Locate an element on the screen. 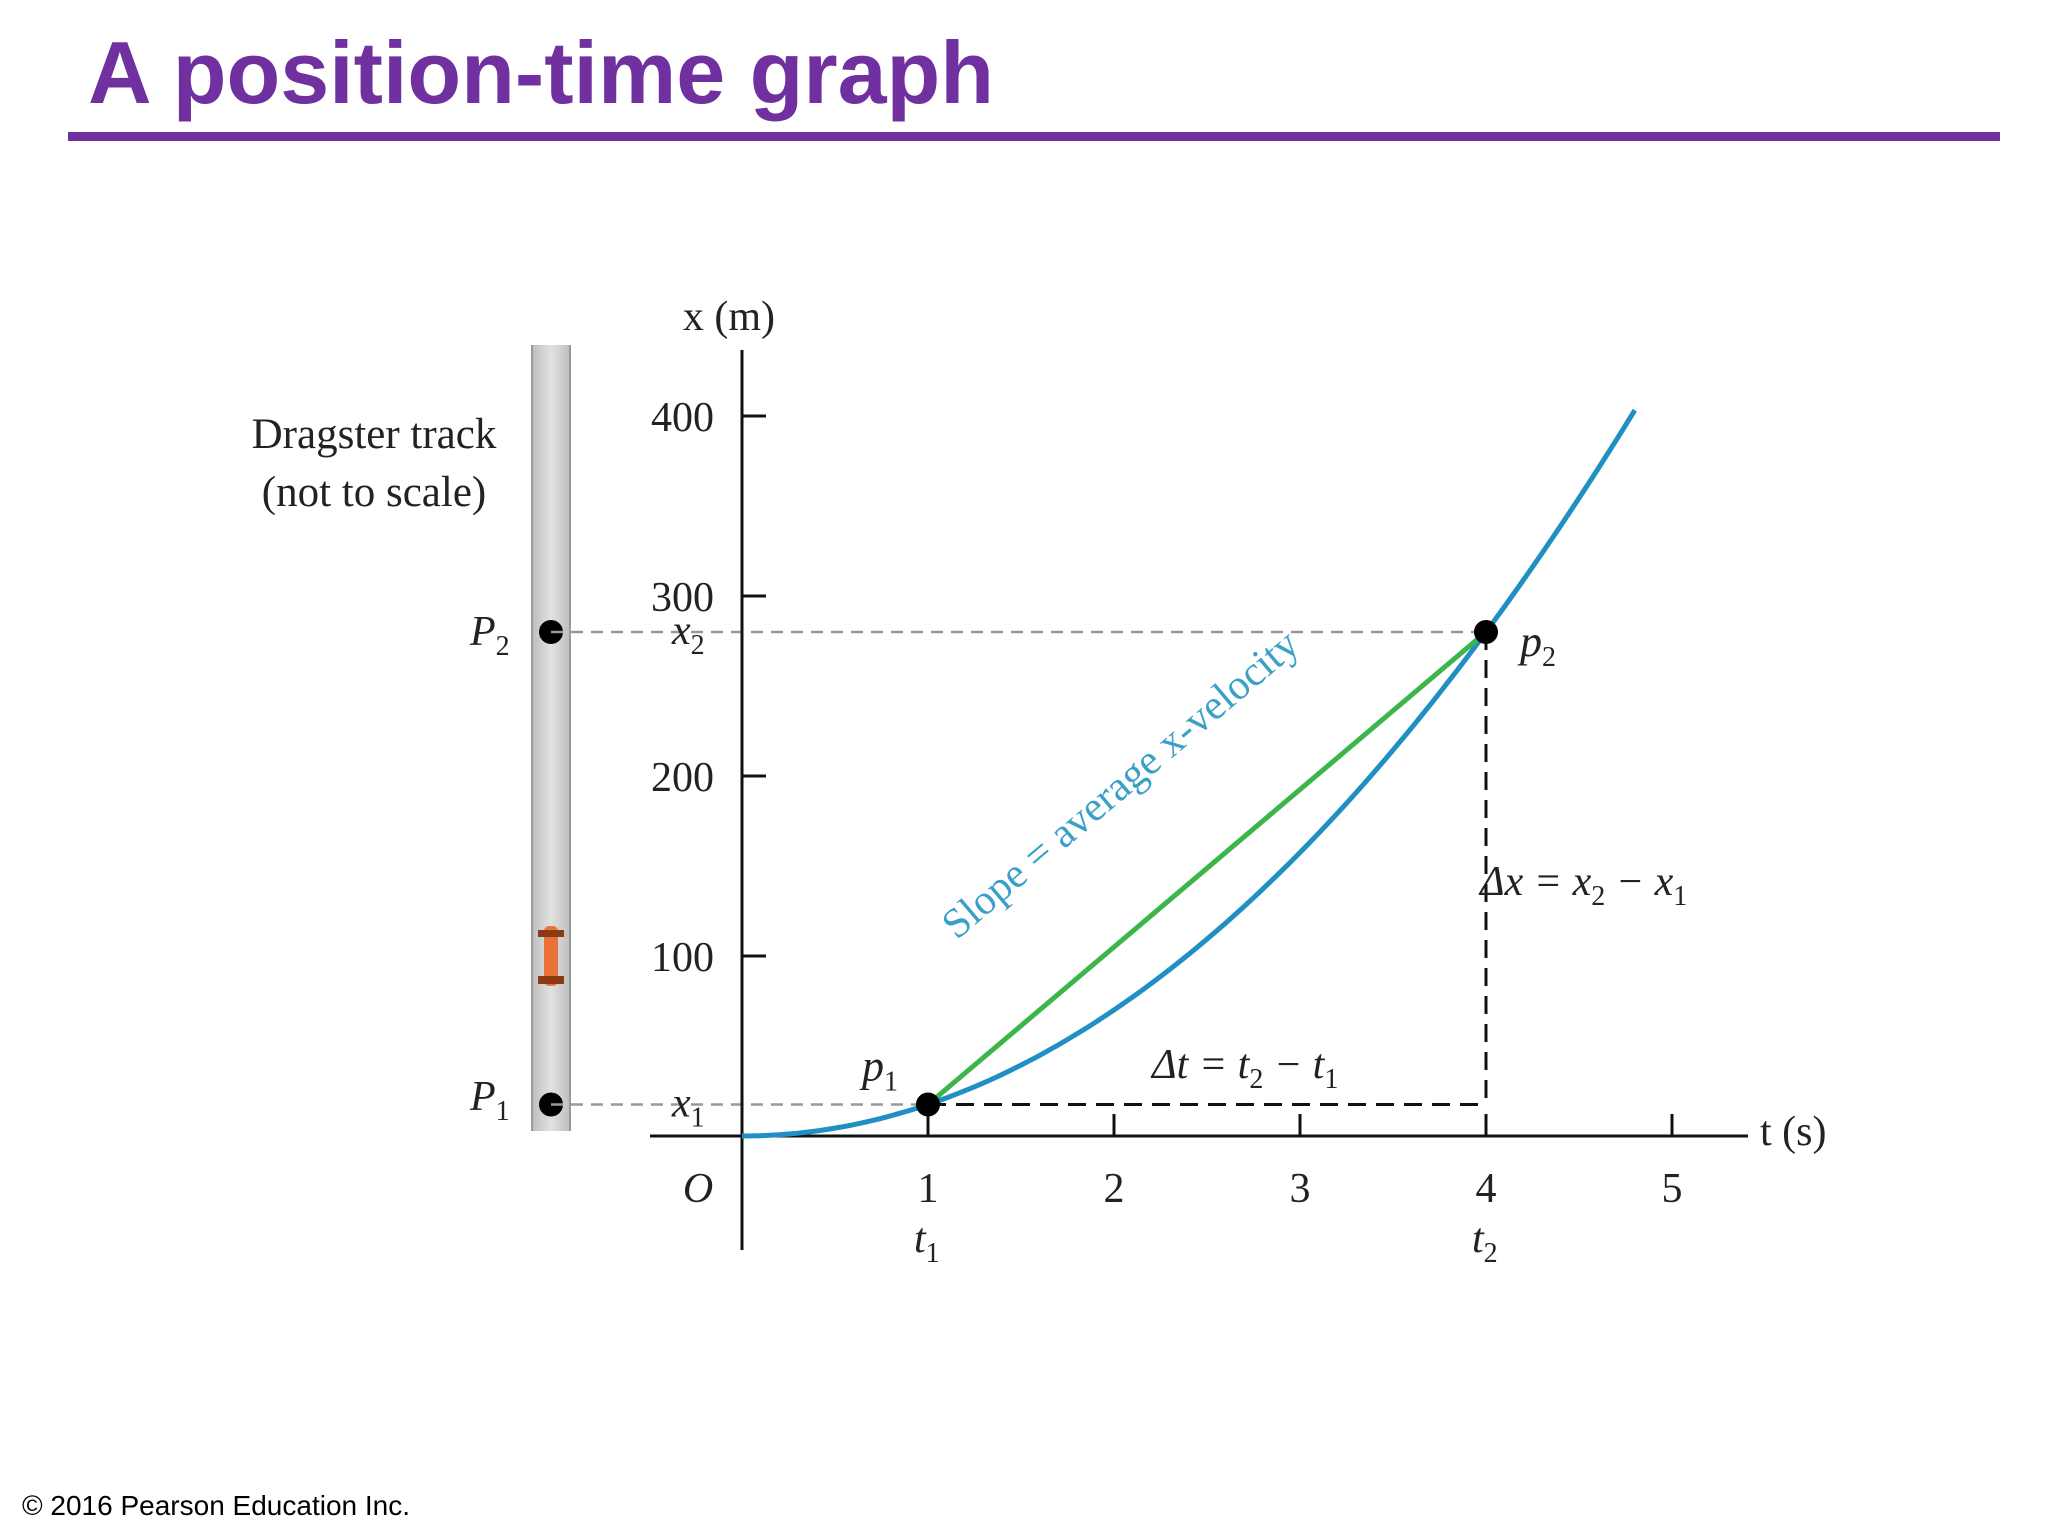 This screenshot has width=2048, height=1536. track-label-line2: (not to scale) is located at coordinates (374, 492).